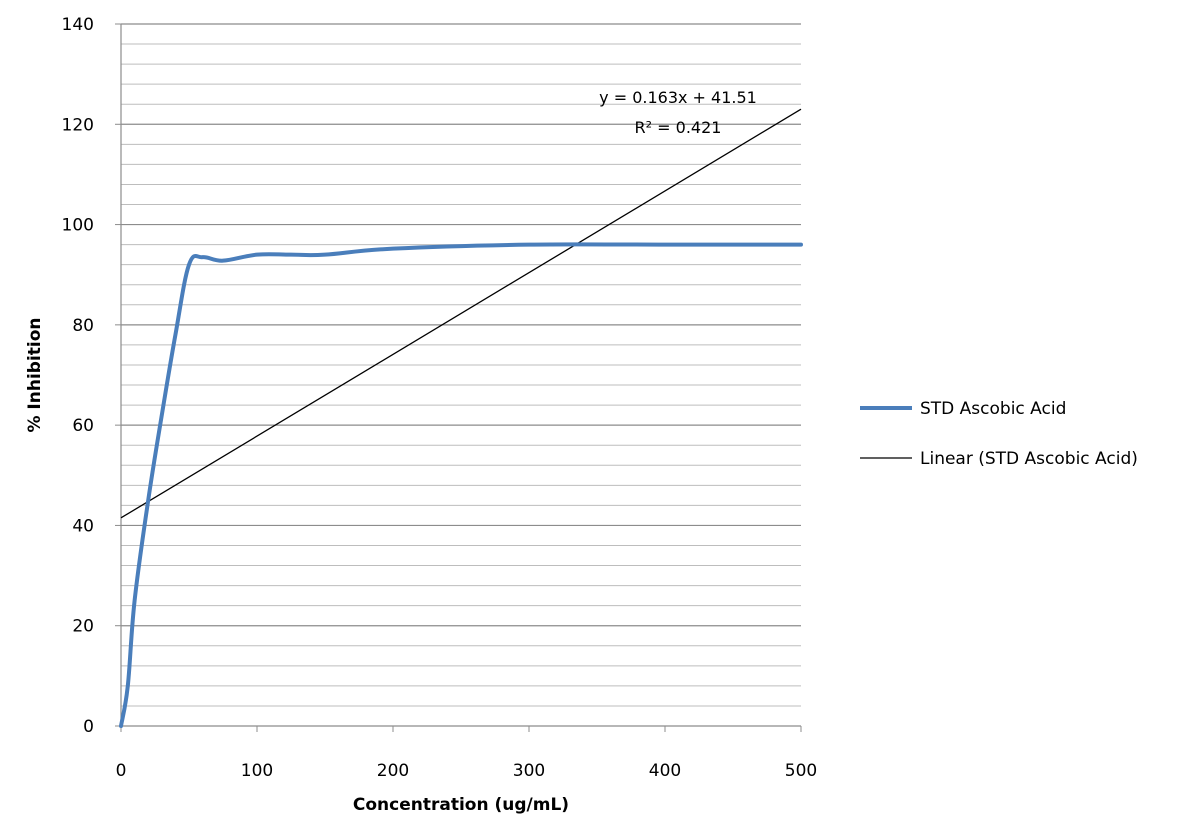 Image resolution: width=1196 pixels, height=838 pixels. I want to click on trendline-equation: y = 0.163x + 41.51, so click(678, 97).